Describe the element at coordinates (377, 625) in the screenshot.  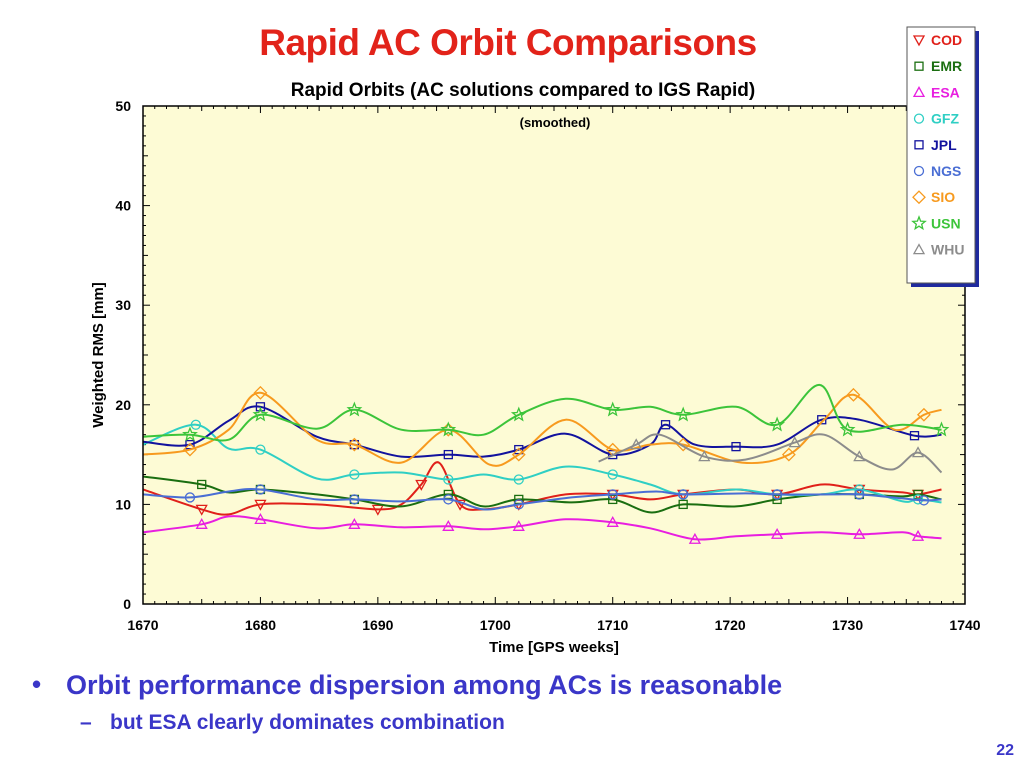
I see `x-tick-label: 1690` at that location.